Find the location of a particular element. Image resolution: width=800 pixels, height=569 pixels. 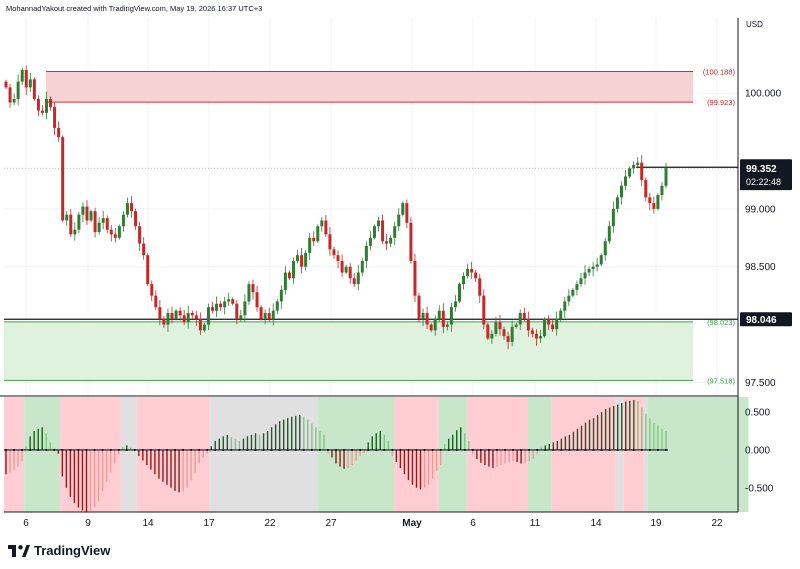

bear-band is located at coordinates (633, 454).